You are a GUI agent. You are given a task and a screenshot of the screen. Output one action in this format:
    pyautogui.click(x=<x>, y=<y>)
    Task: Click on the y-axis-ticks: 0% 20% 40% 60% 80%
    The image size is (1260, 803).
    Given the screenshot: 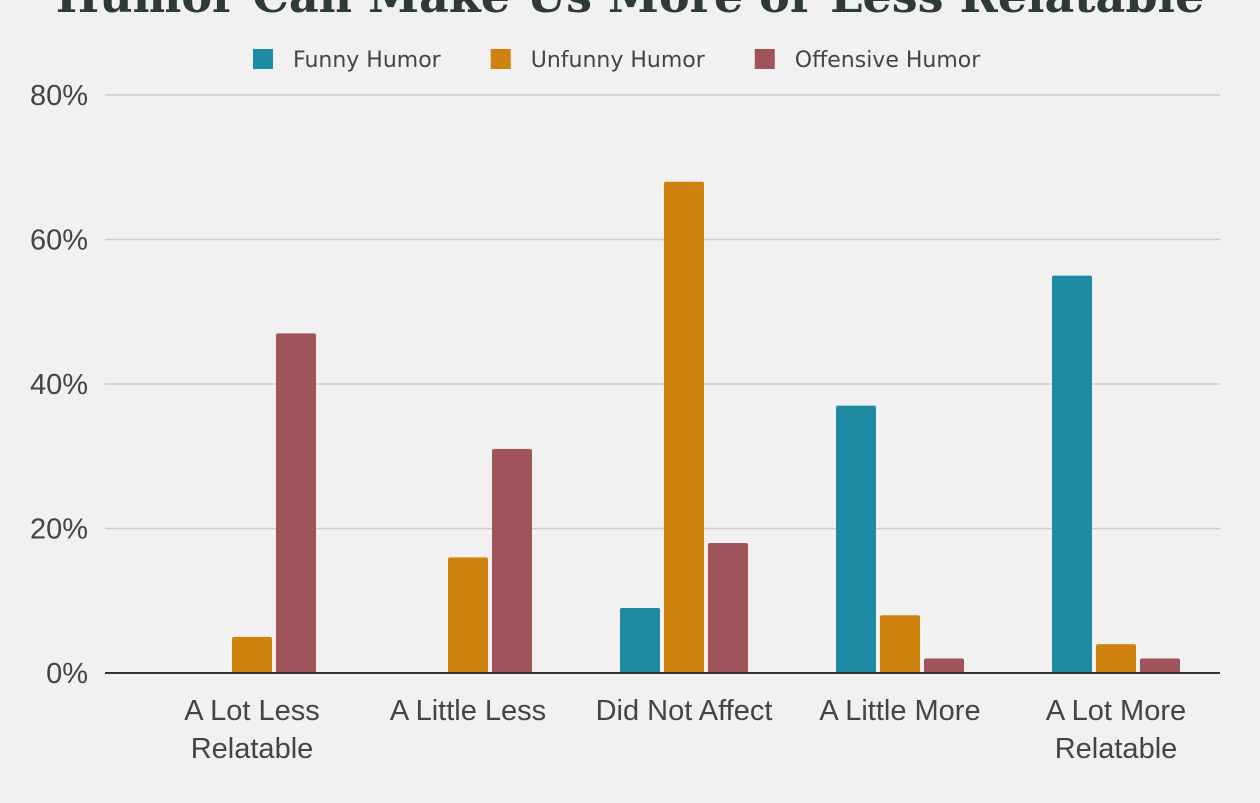 What is the action you would take?
    pyautogui.click(x=59, y=385)
    